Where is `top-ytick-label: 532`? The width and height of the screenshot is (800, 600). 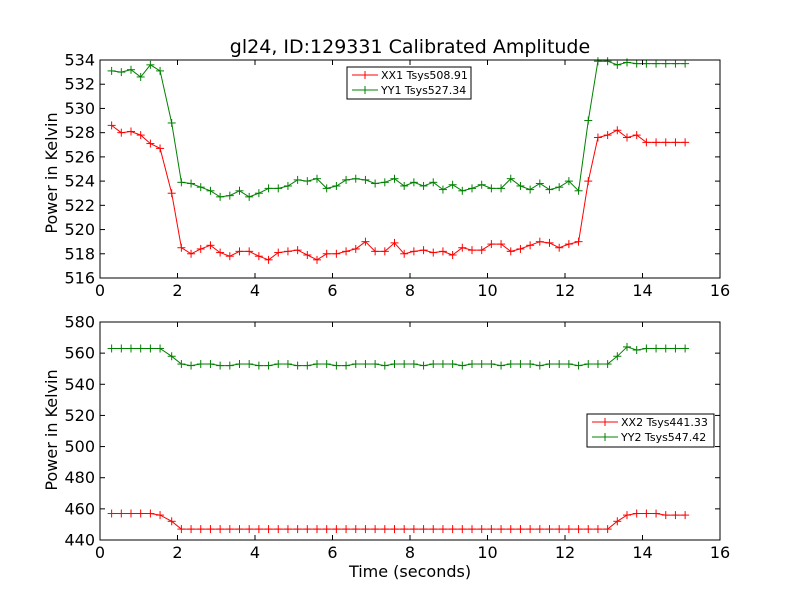 top-ytick-label: 532 is located at coordinates (79, 84).